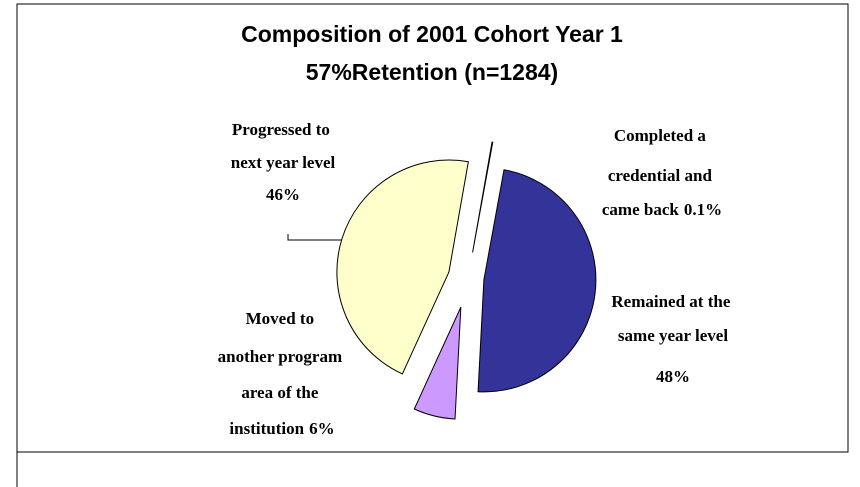 This screenshot has height=487, width=860. Describe the element at coordinates (662, 175) in the screenshot. I see `slice-label-line: credential and` at that location.